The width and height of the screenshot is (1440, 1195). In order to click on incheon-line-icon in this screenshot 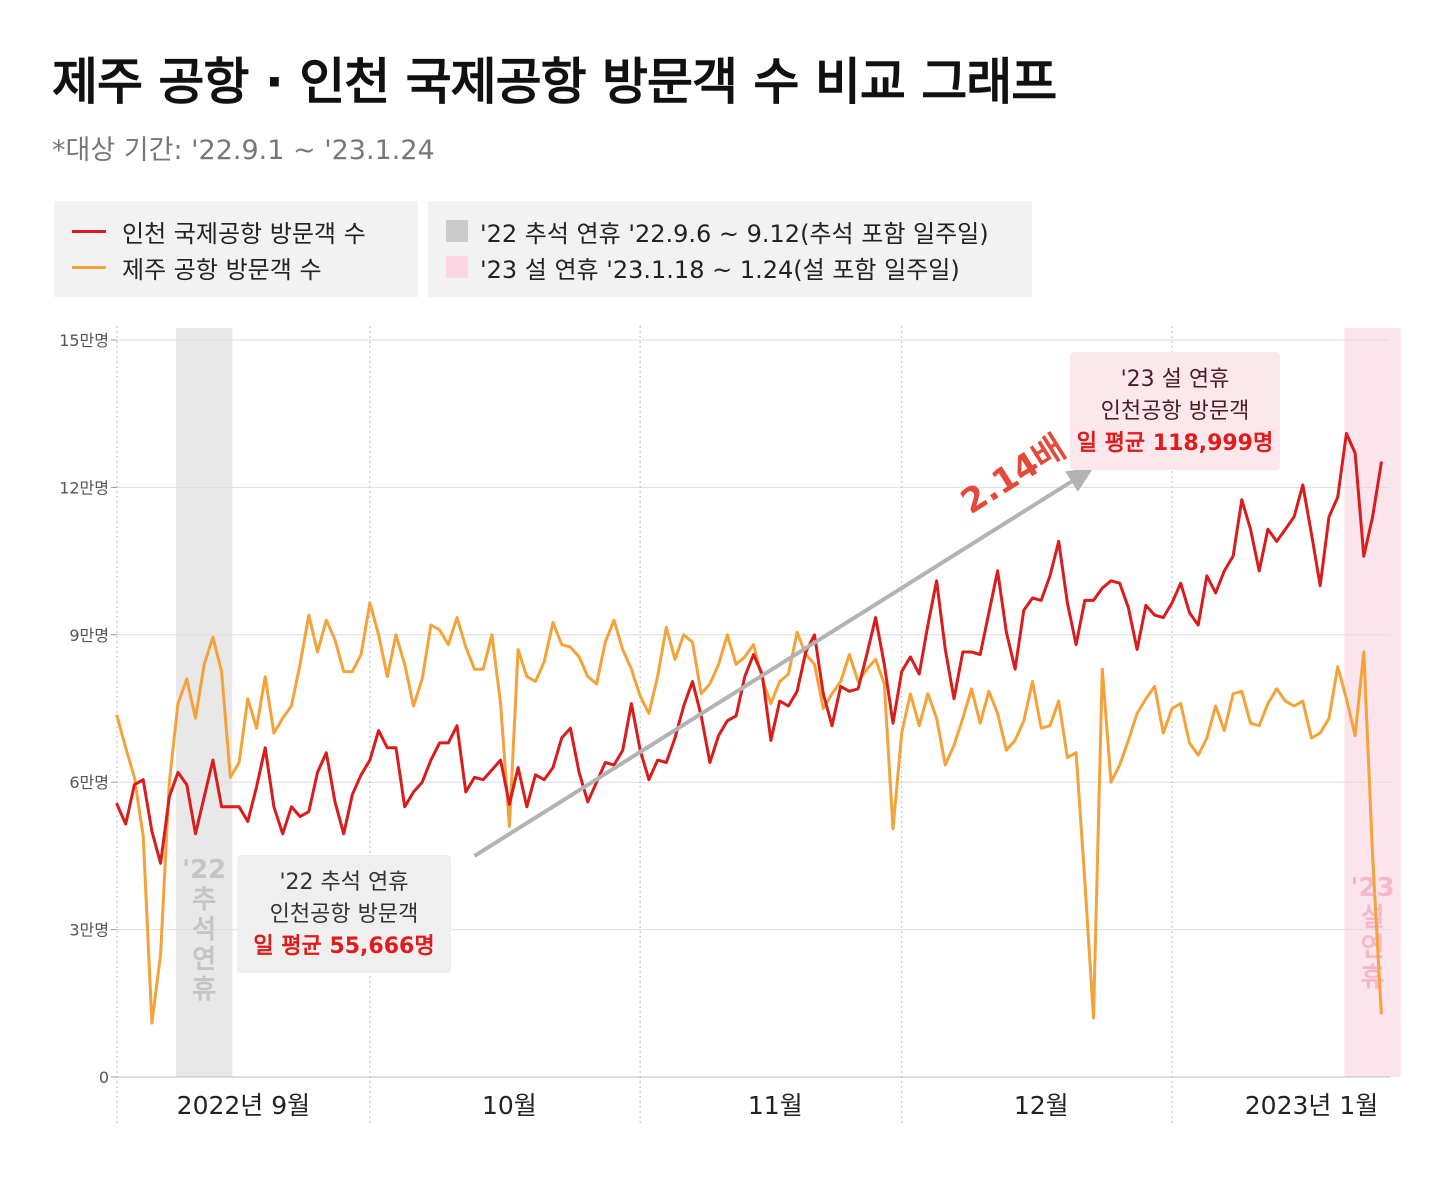, I will do `click(89, 231)`.